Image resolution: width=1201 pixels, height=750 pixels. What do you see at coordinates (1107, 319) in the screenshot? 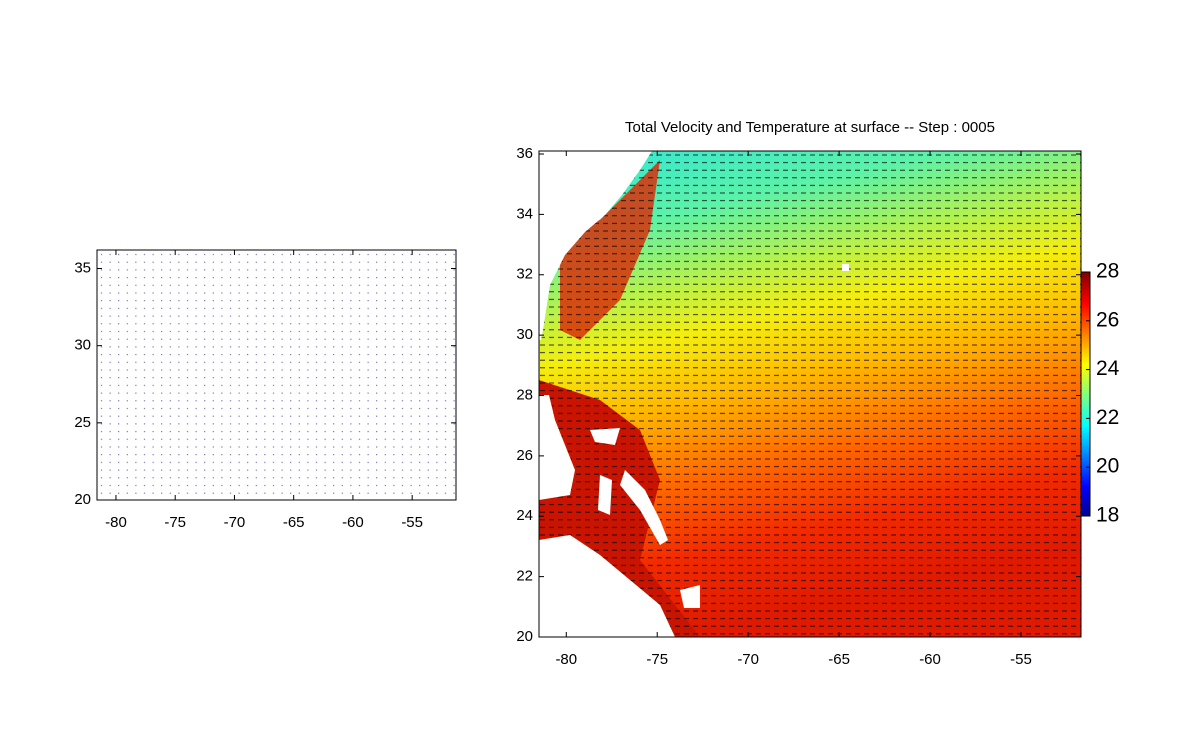
I see `colorbar-tick-label: 26` at bounding box center [1107, 319].